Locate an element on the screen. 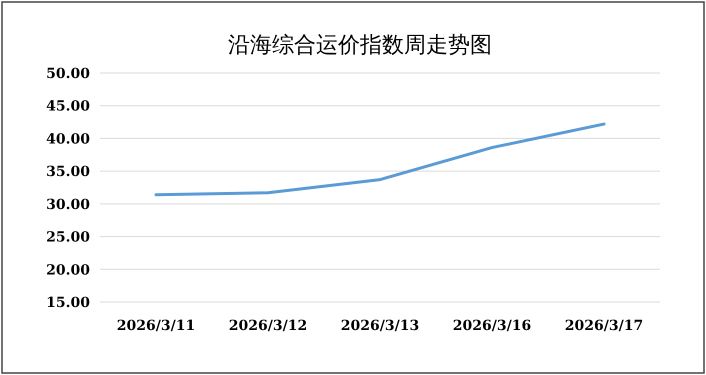  x-tick-label: 2026/3/11 is located at coordinates (156, 326).